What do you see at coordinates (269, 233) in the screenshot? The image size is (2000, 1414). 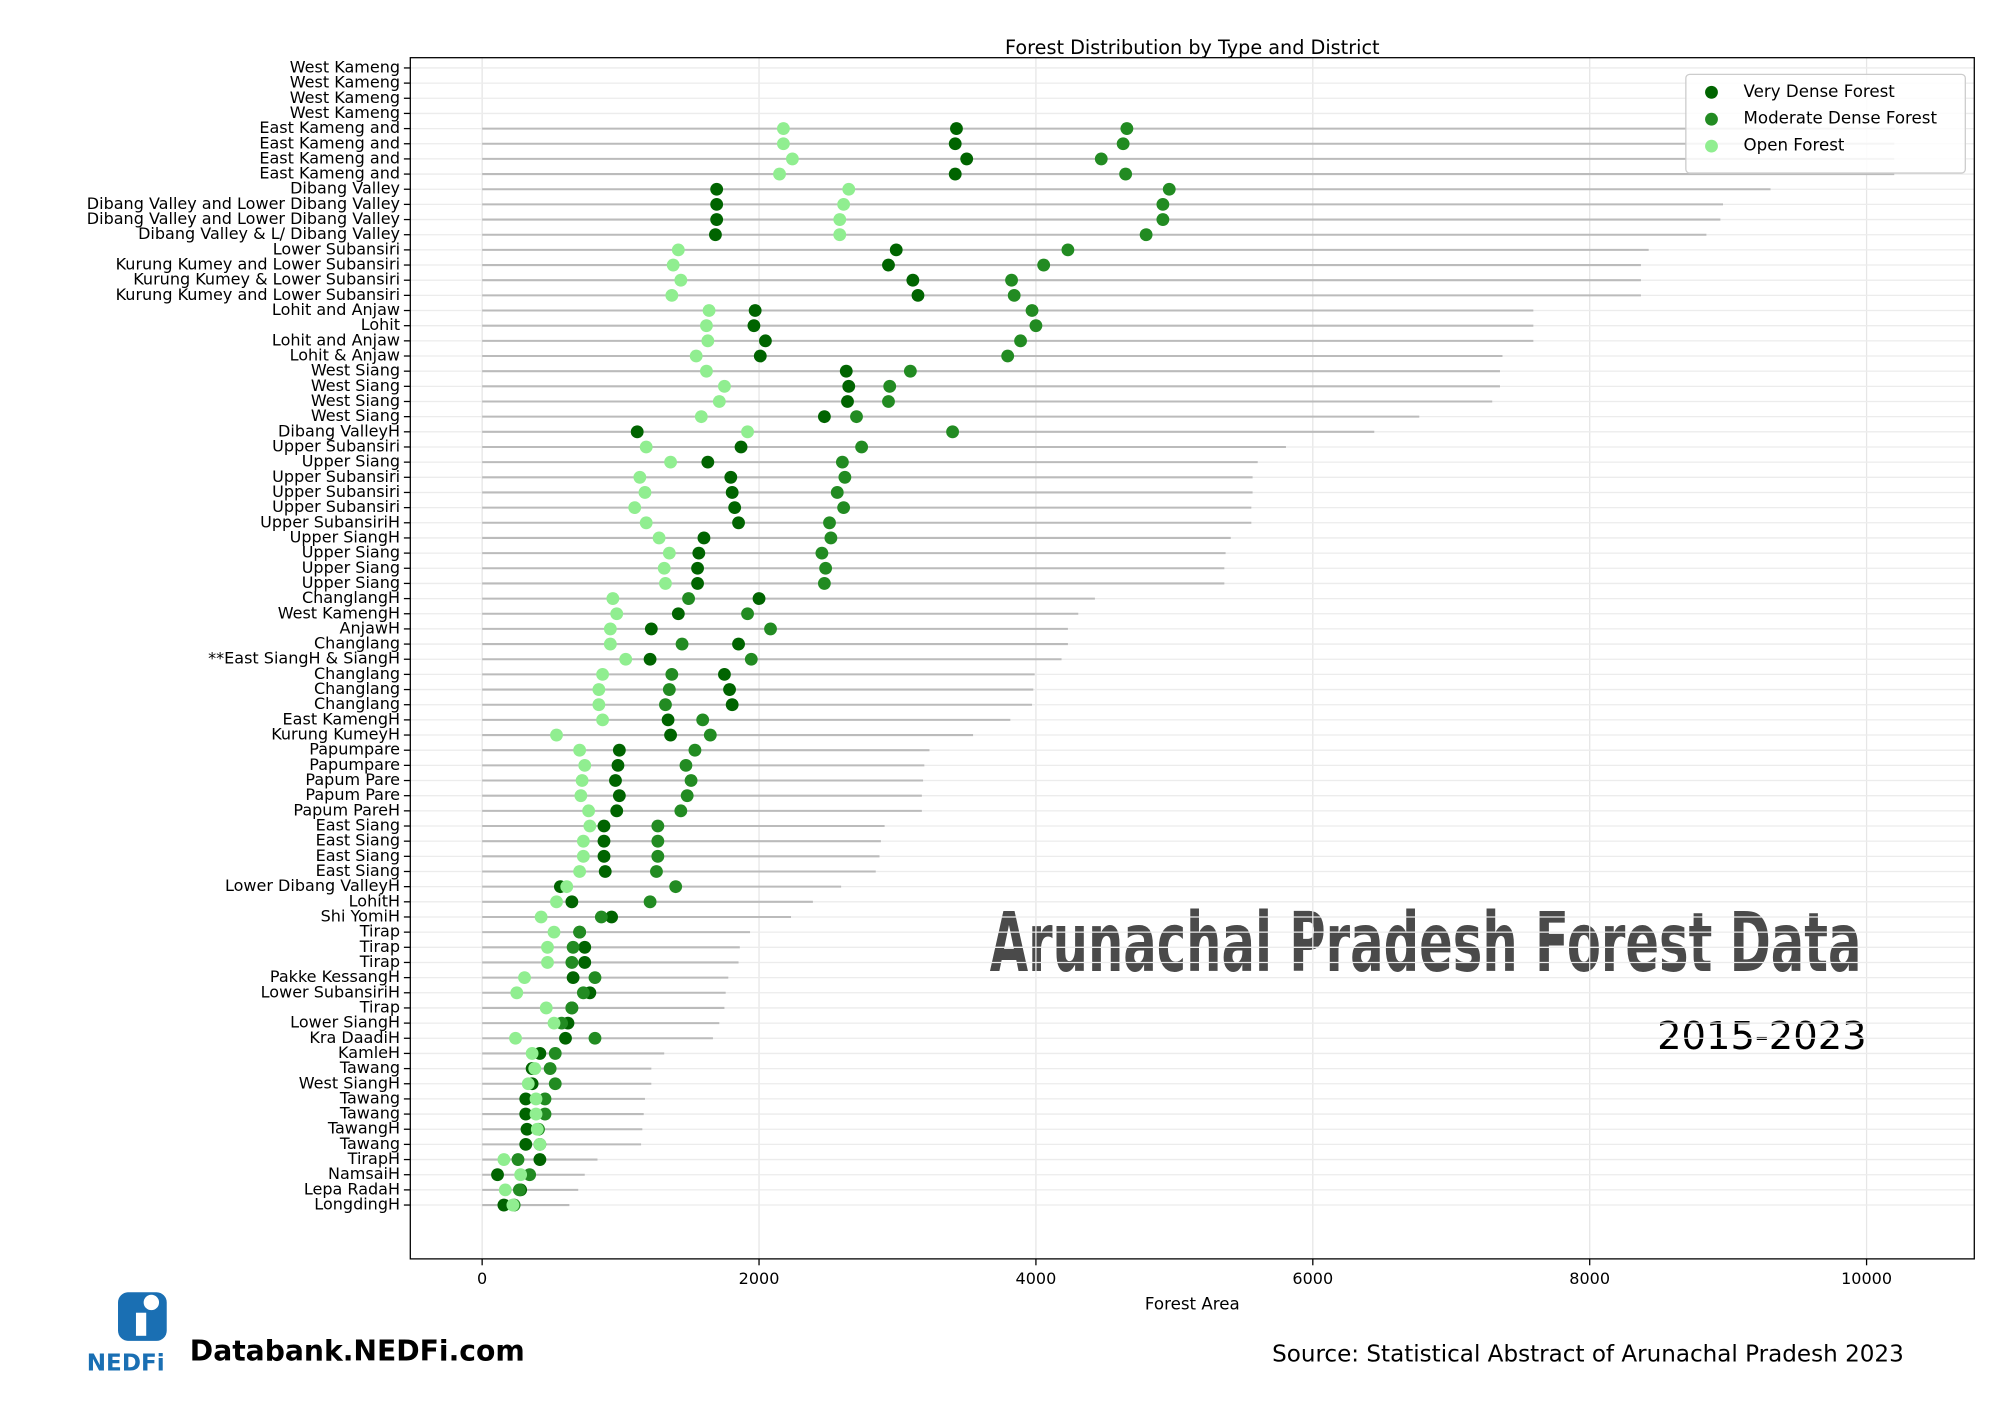 I see `y-tick-label: Dibang Valley & L/ Dibang Valley` at bounding box center [269, 233].